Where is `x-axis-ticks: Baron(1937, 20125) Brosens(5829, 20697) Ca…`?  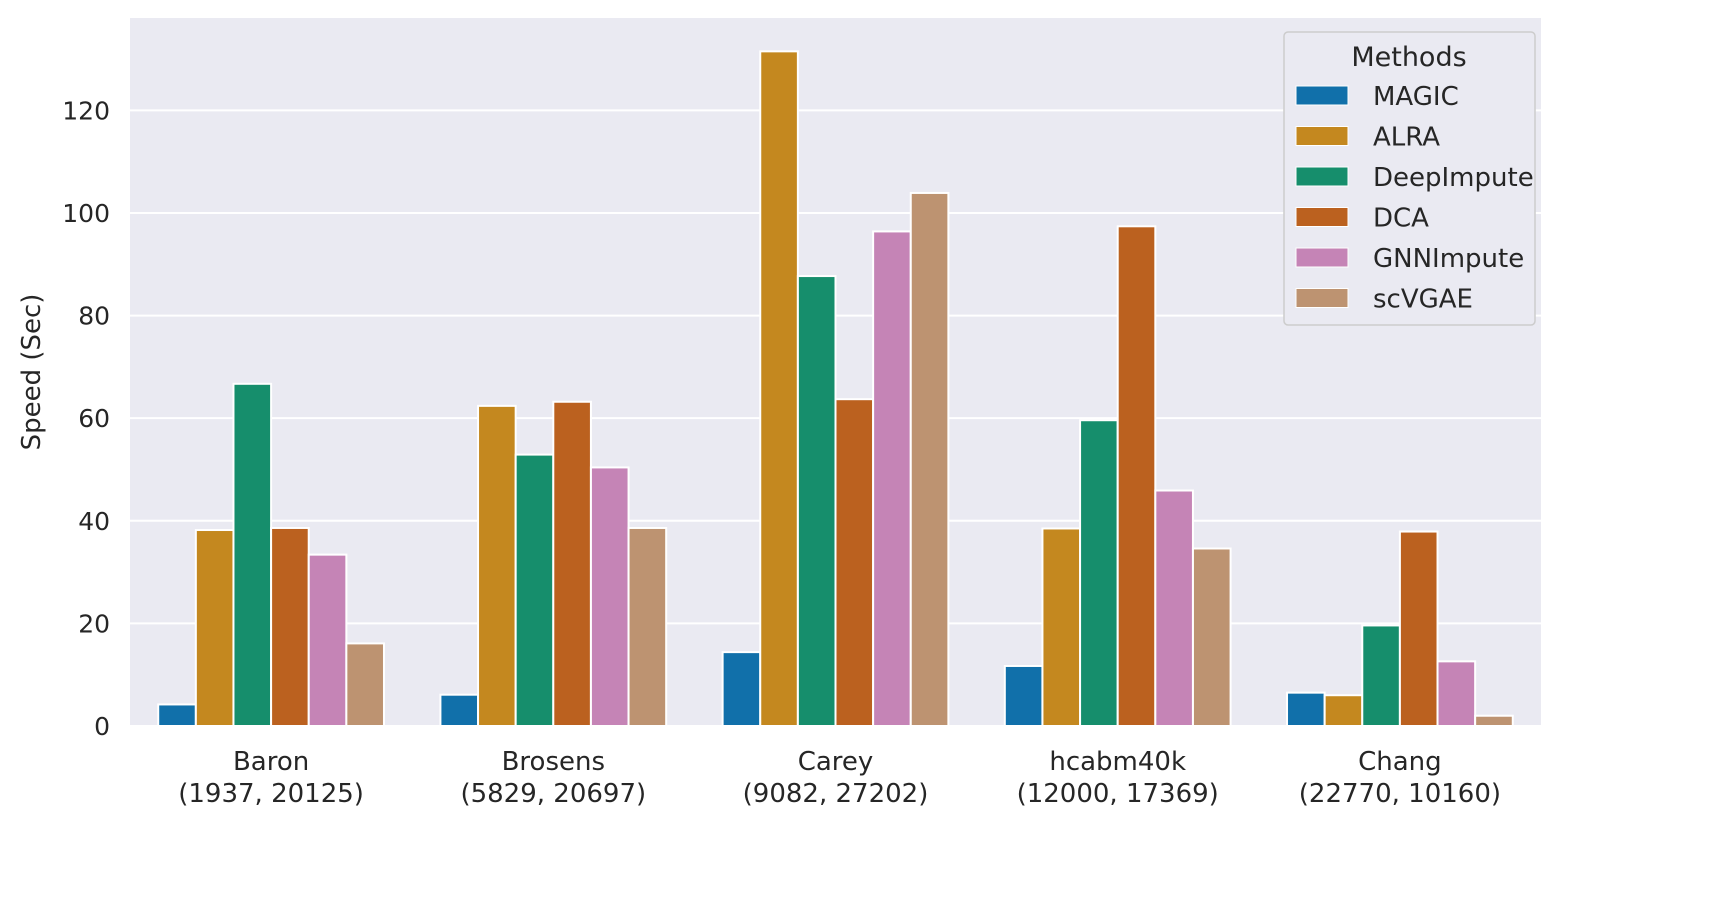 x-axis-ticks: Baron(1937, 20125) Brosens(5829, 20697) Ca… is located at coordinates (839, 778).